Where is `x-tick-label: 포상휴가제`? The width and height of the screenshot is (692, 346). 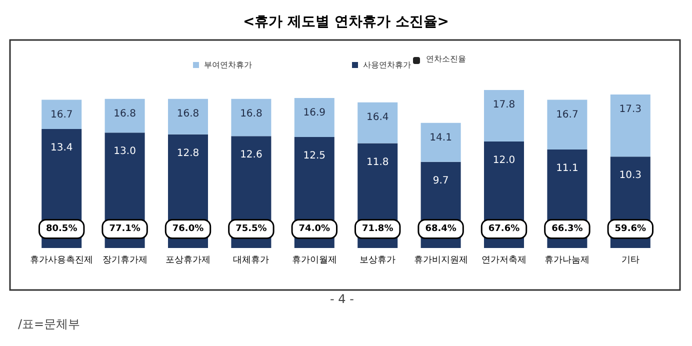 x-tick-label: 포상휴가제 is located at coordinates (188, 261).